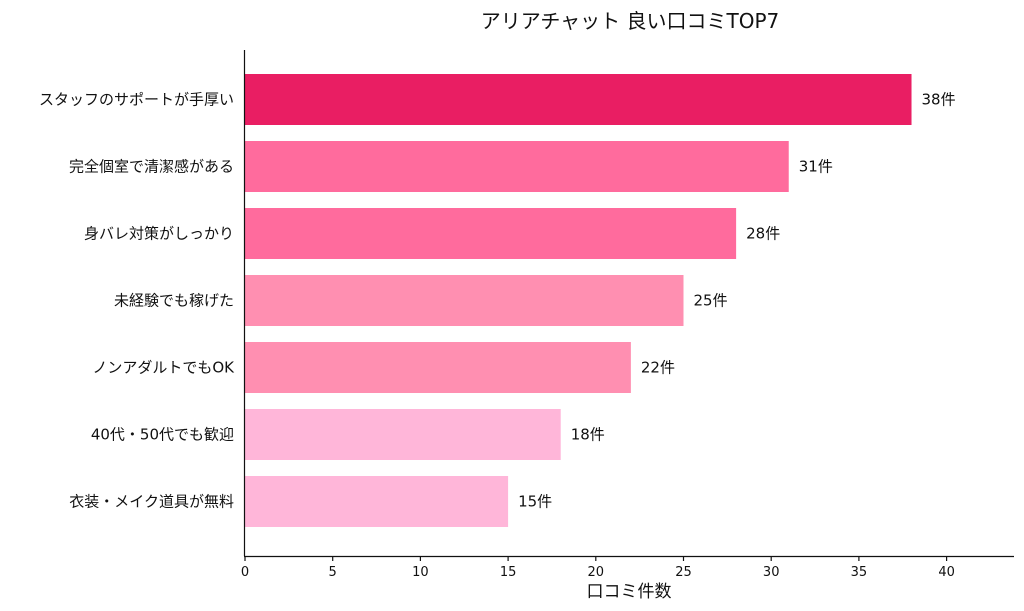 The height and width of the screenshot is (611, 1024). What do you see at coordinates (245, 572) in the screenshot?
I see `x-tick-label: 0` at bounding box center [245, 572].